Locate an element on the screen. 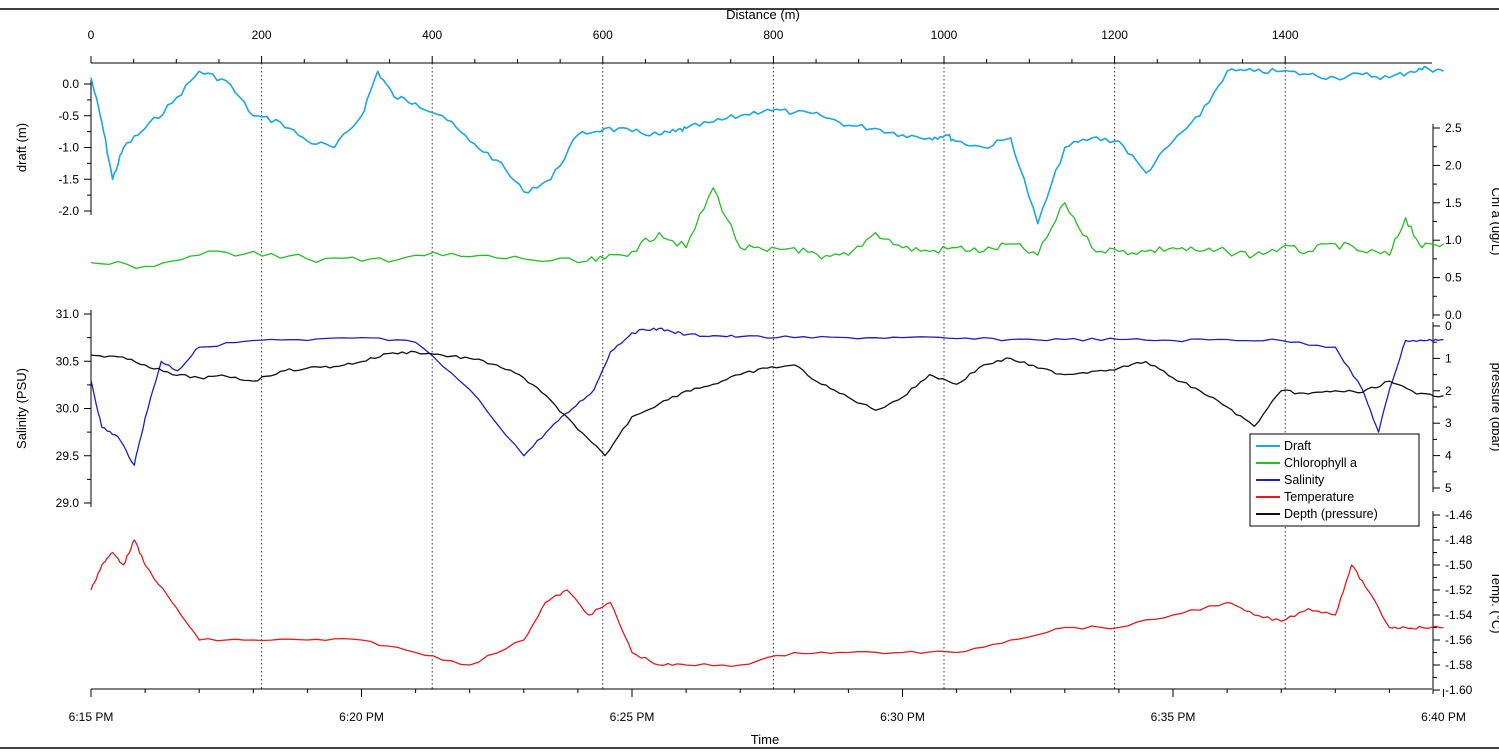 This screenshot has width=1499, height=753. top-axis-tick-label: 1200 is located at coordinates (1114, 35).